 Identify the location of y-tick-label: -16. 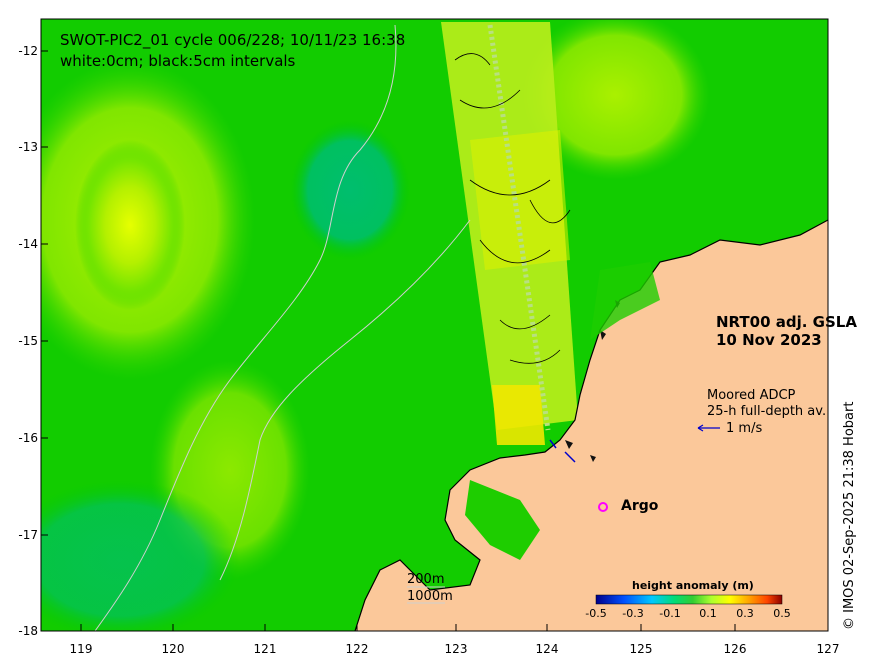
(28, 438).